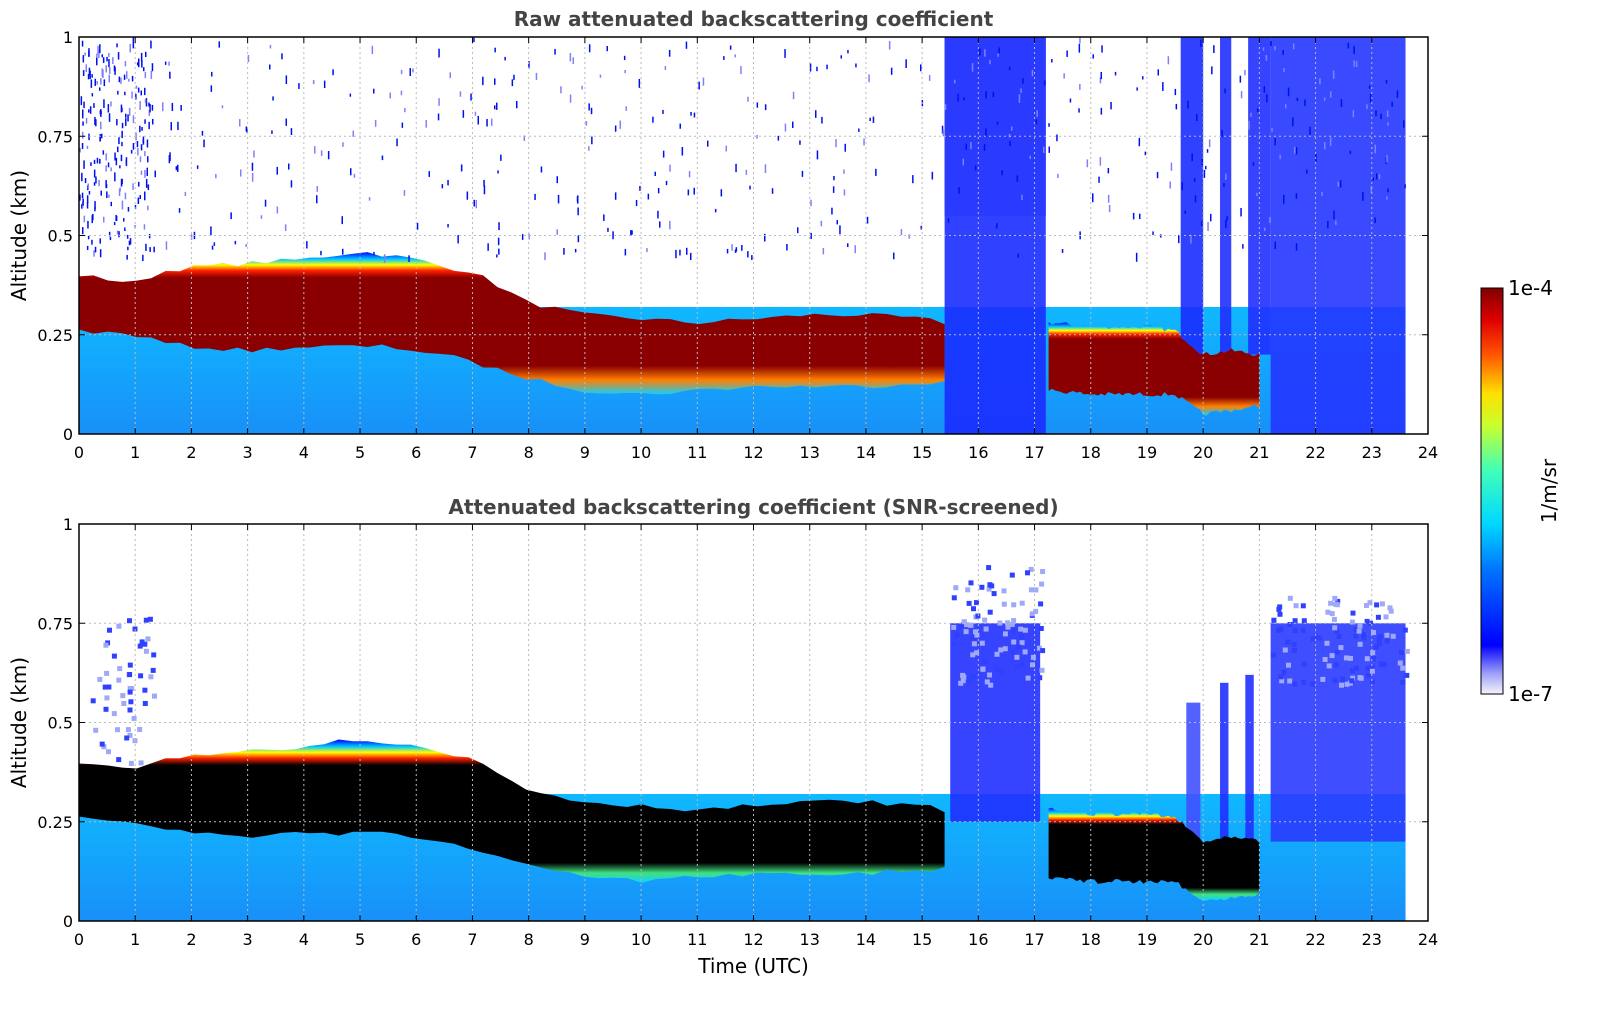 The width and height of the screenshot is (1621, 1024). What do you see at coordinates (1549, 490) in the screenshot?
I see `colorbar-unit-label: 1/m/sr` at bounding box center [1549, 490].